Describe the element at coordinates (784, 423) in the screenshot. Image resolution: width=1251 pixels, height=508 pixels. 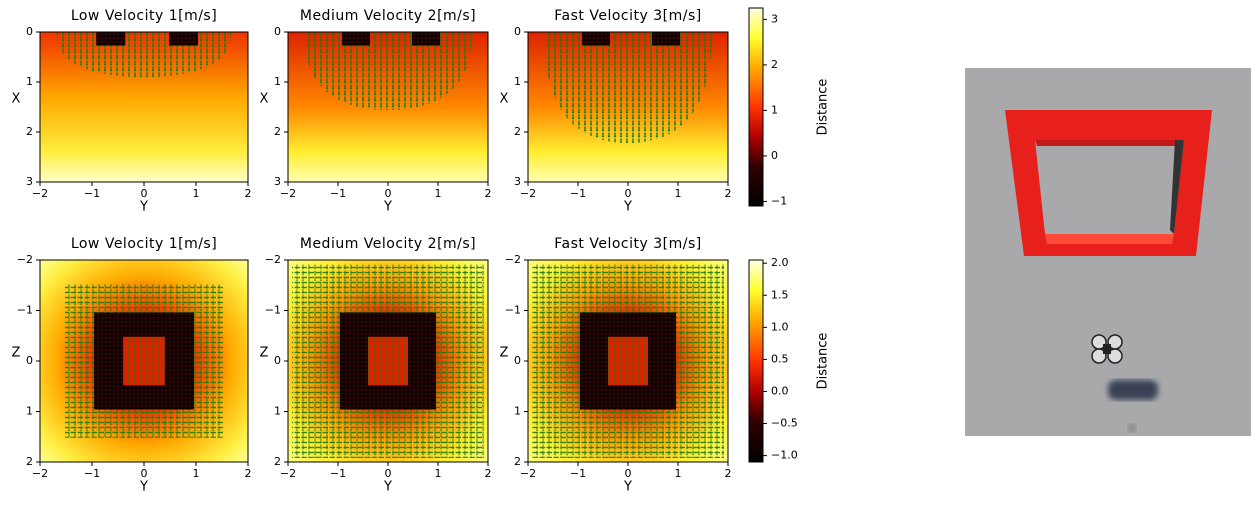
I see `colorbar-tick-label: −0.5` at that location.